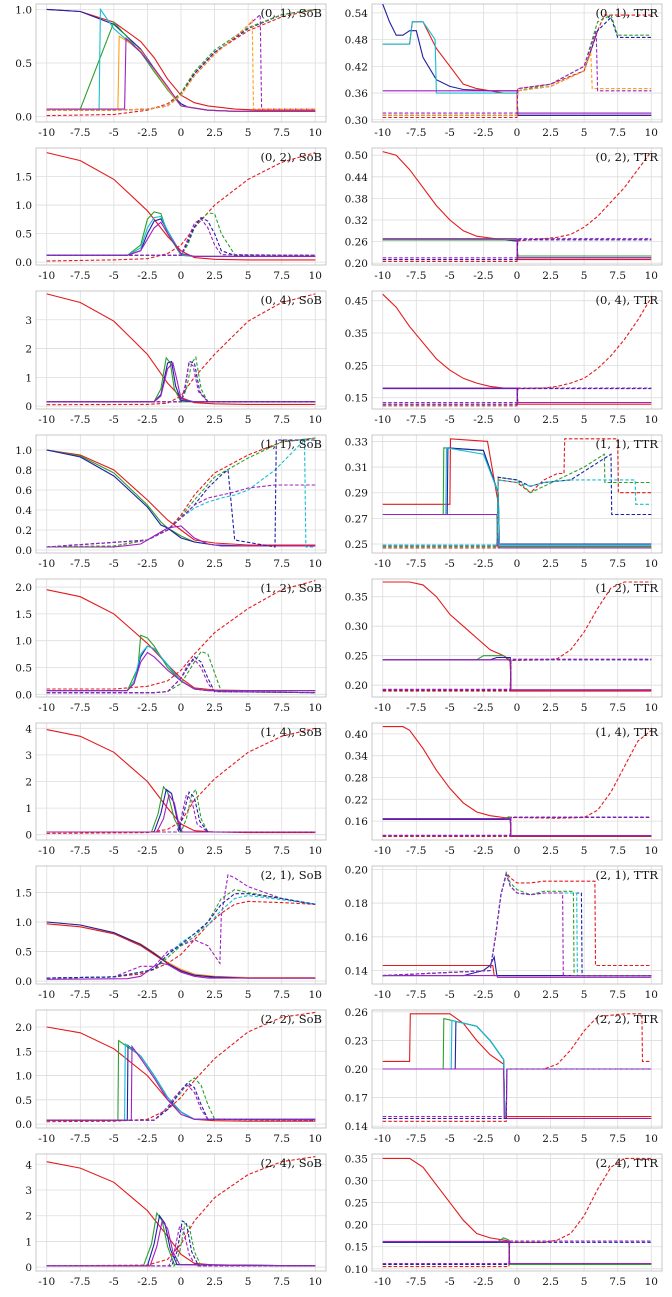  What do you see at coordinates (23, 894) in the screenshot?
I see `y-tick-label: 1.5` at bounding box center [23, 894].